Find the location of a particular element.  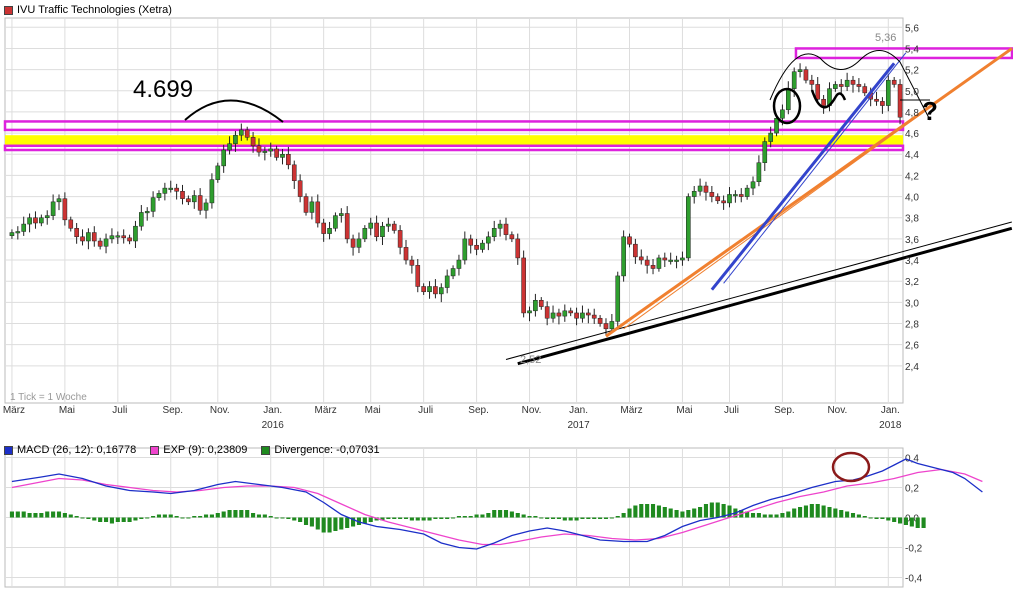

x-tick-label: Nov. is located at coordinates (532, 410).